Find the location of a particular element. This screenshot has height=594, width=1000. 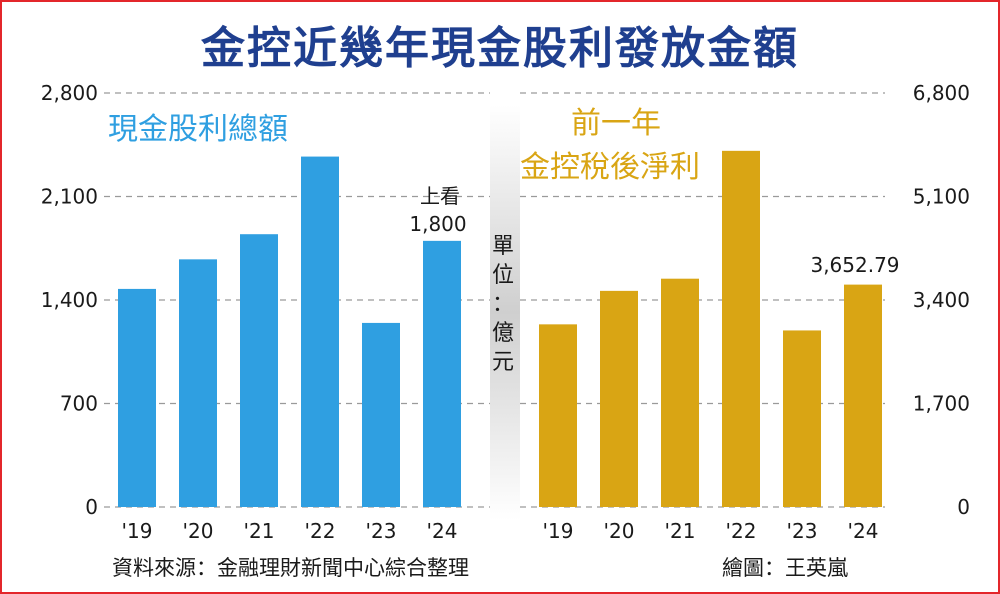

left-x-tick-label: '20 is located at coordinates (198, 531).